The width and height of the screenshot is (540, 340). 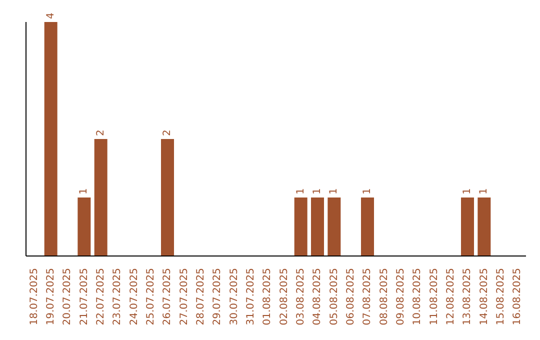 I want to click on x-tick-label: 03.08.2025, so click(x=301, y=297).